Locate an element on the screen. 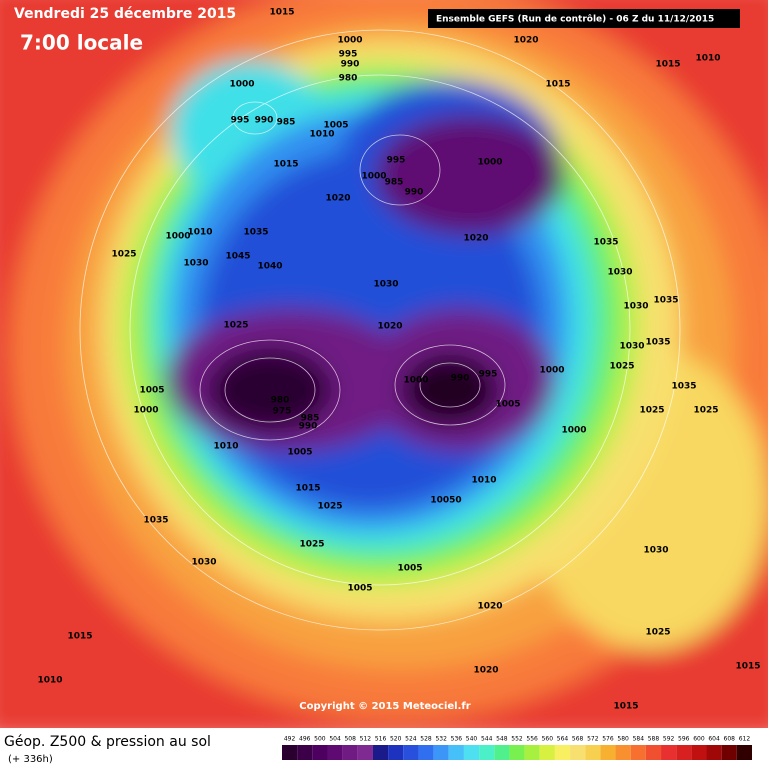  legend-label: 568 is located at coordinates (578, 739).